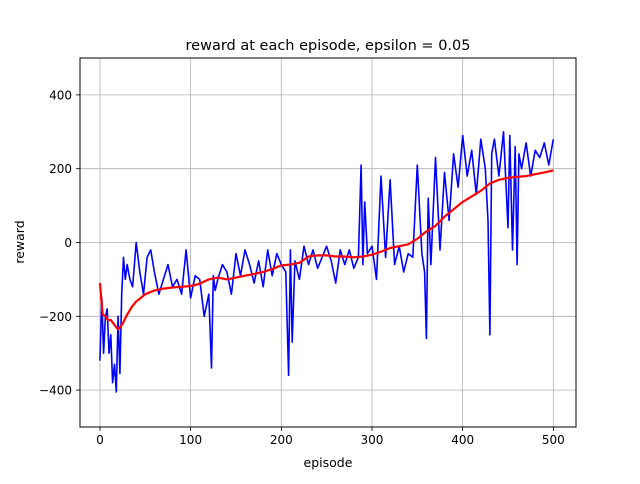 The width and height of the screenshot is (640, 484). Describe the element at coordinates (462, 440) in the screenshot. I see `x-tick-label: 400` at that location.